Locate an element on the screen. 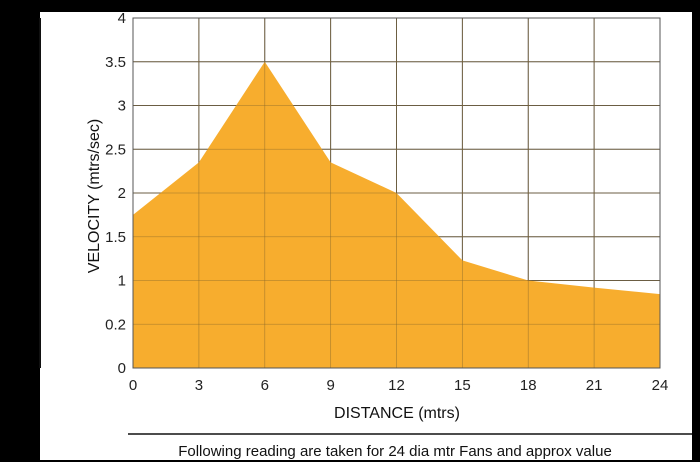  y-tick-label: 2 is located at coordinates (122, 193).